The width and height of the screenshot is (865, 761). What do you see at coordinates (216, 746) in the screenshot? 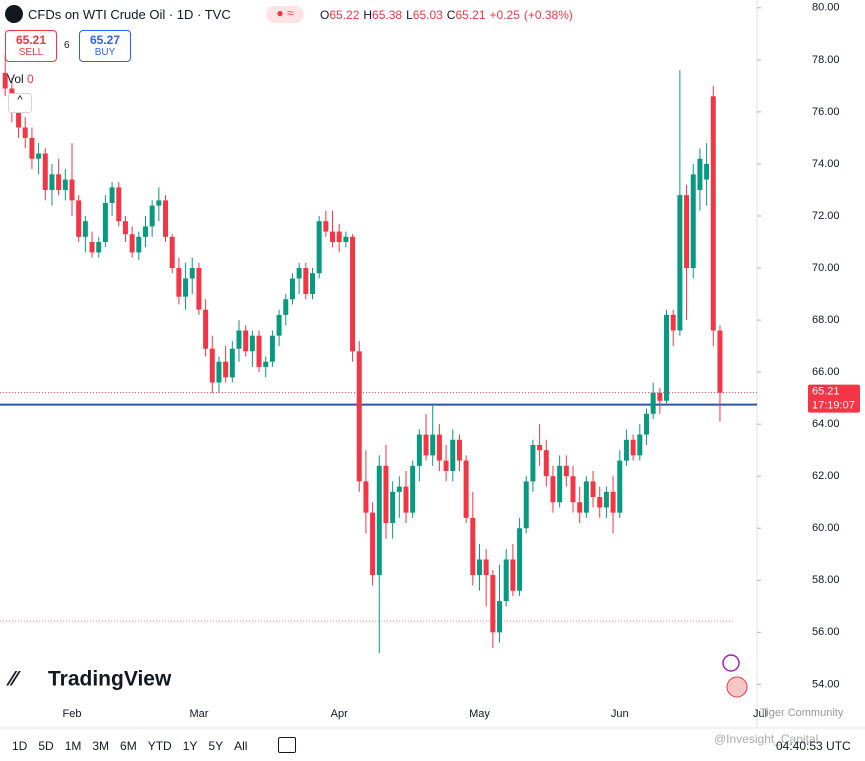
I see `range-button: 5Y` at bounding box center [216, 746].